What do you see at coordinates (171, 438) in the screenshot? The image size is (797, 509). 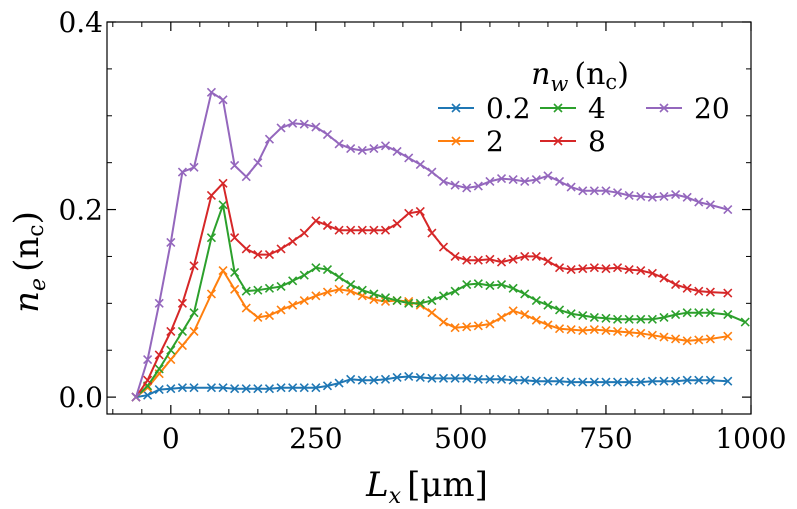 I see `x-tick-label: 0` at bounding box center [171, 438].